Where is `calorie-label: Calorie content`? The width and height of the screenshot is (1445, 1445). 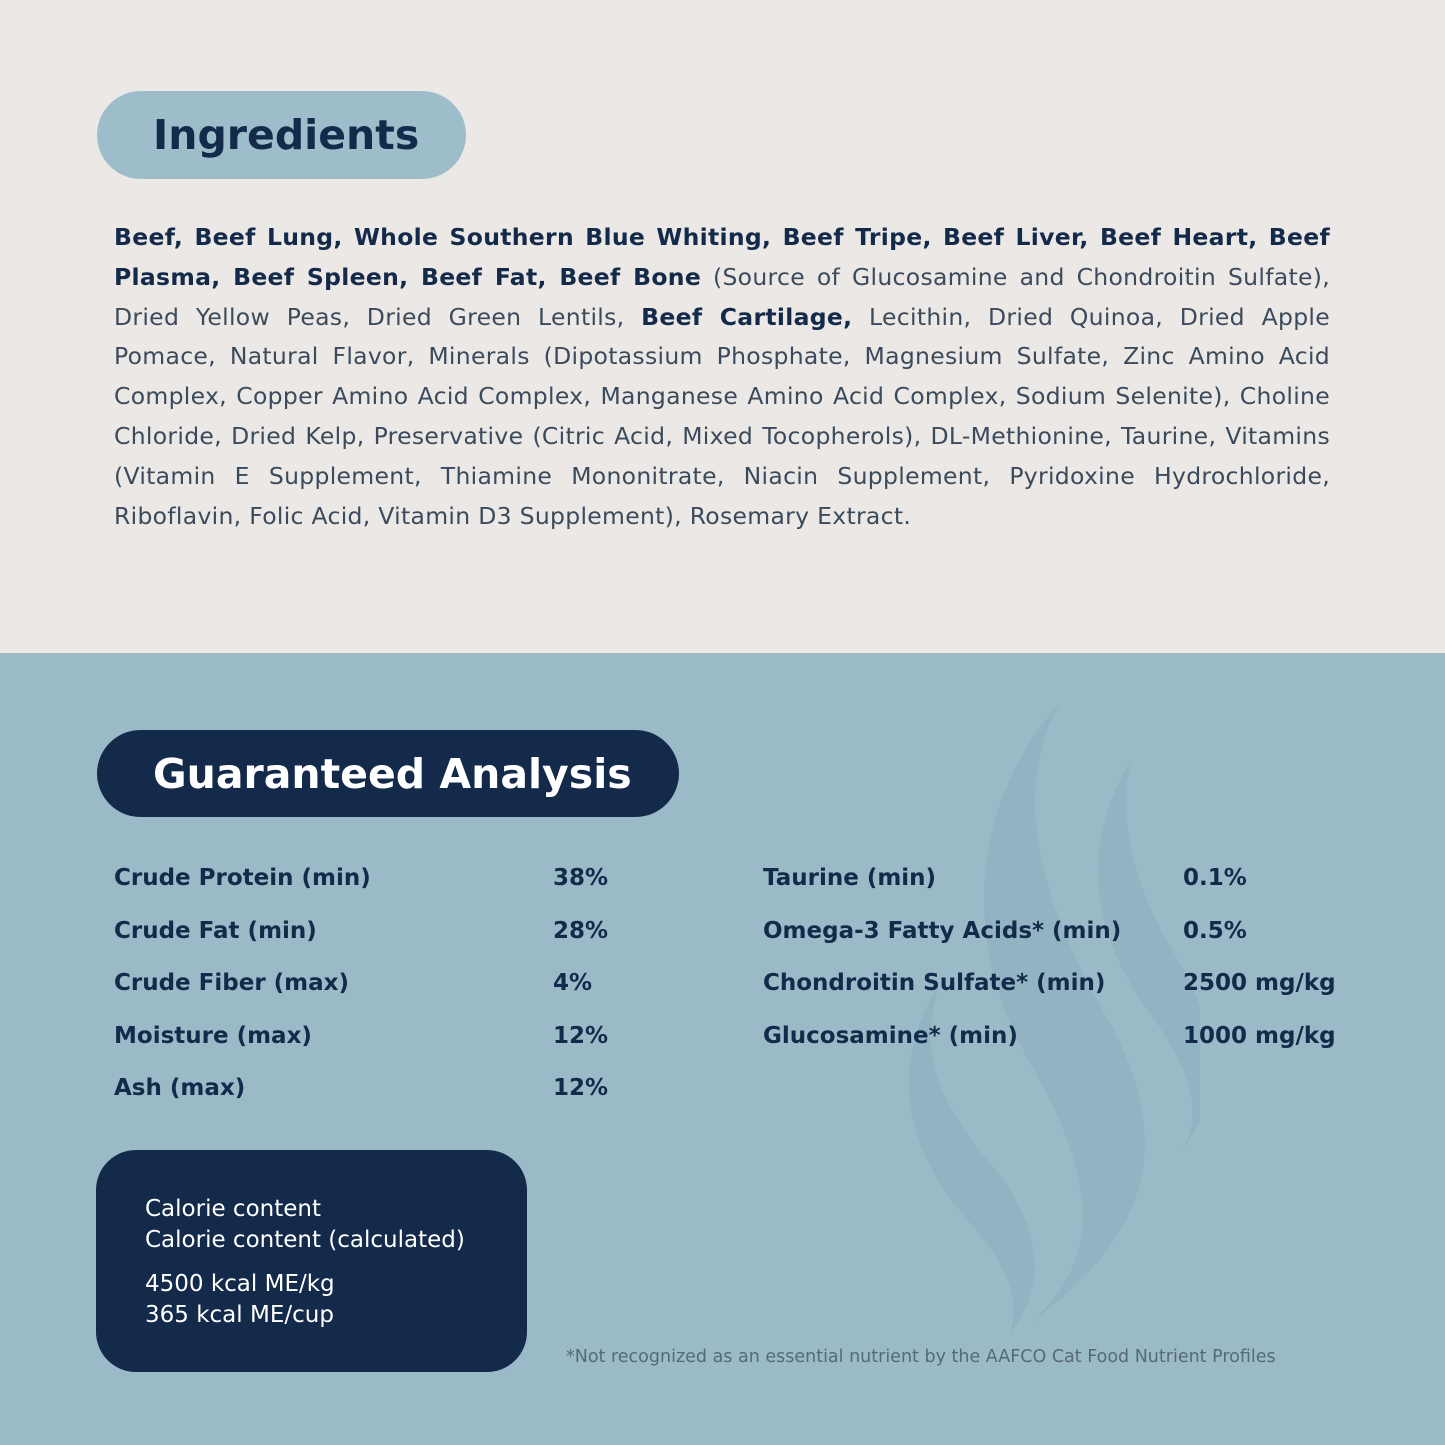 calorie-label: Calorie content is located at coordinates (233, 1209).